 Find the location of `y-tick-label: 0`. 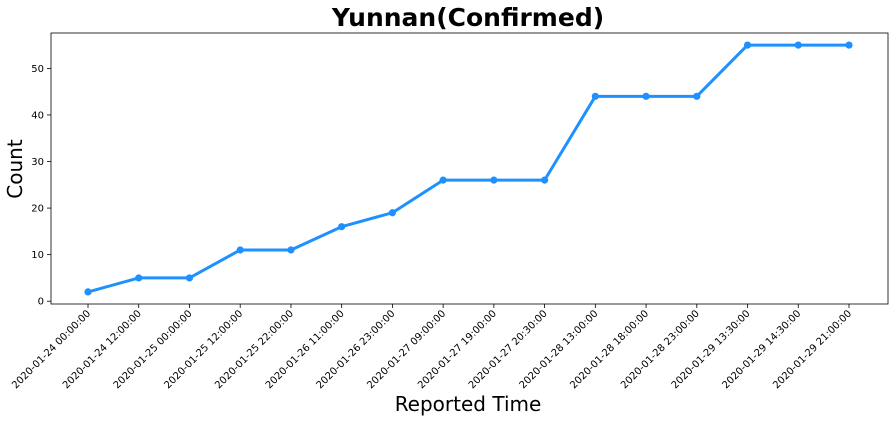

y-tick-label: 0 is located at coordinates (41, 302).